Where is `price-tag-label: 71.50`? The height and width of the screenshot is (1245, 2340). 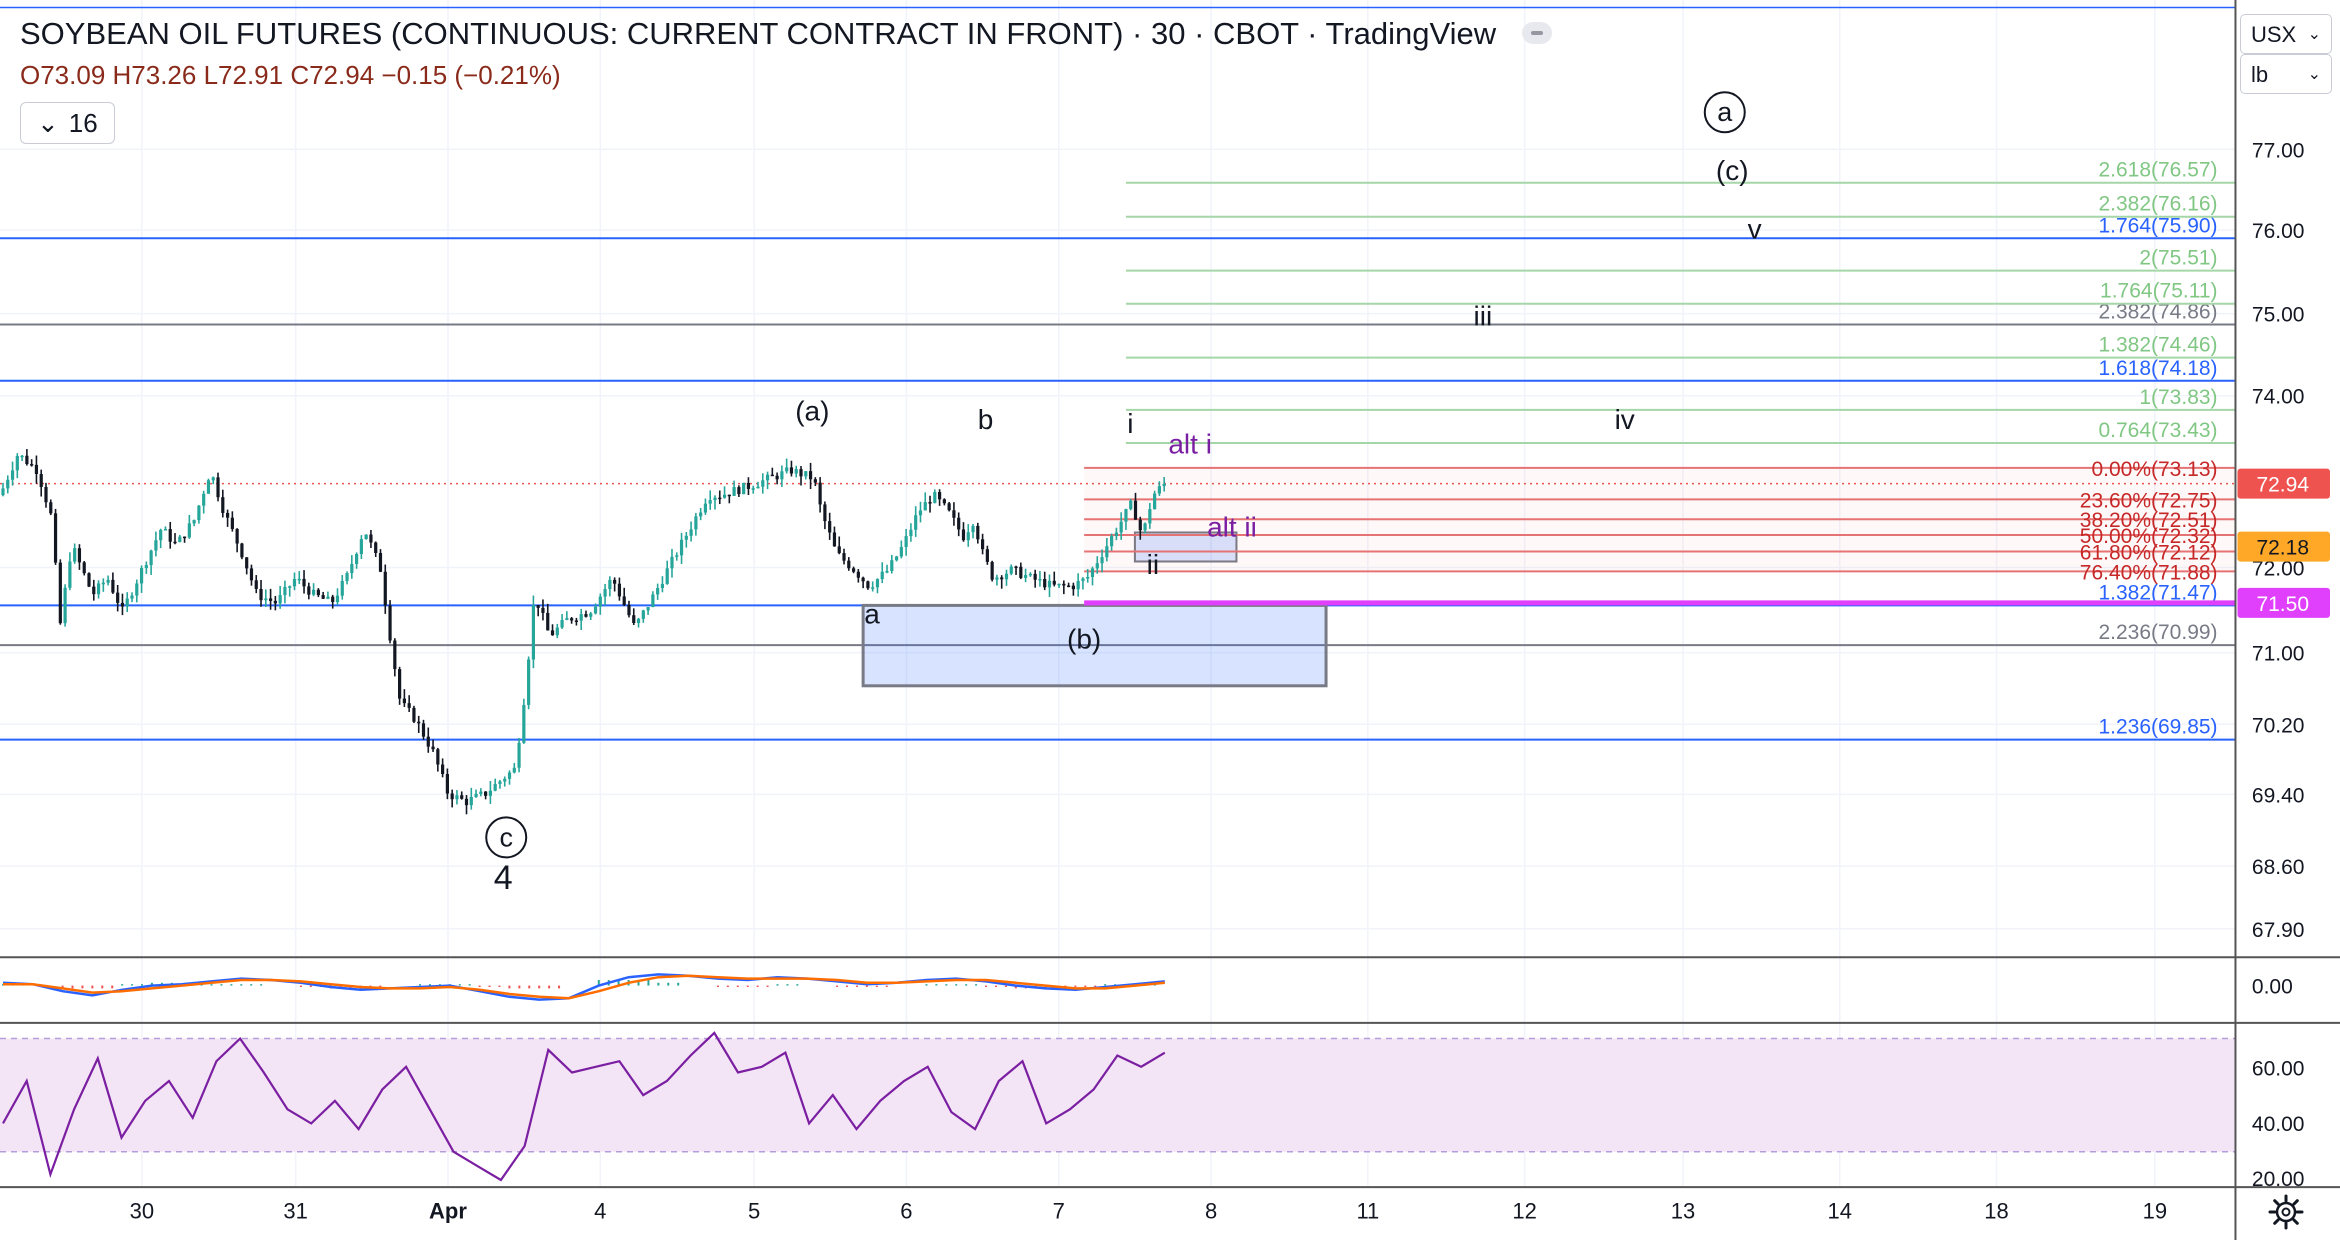 price-tag-label: 71.50 is located at coordinates (2282, 604).